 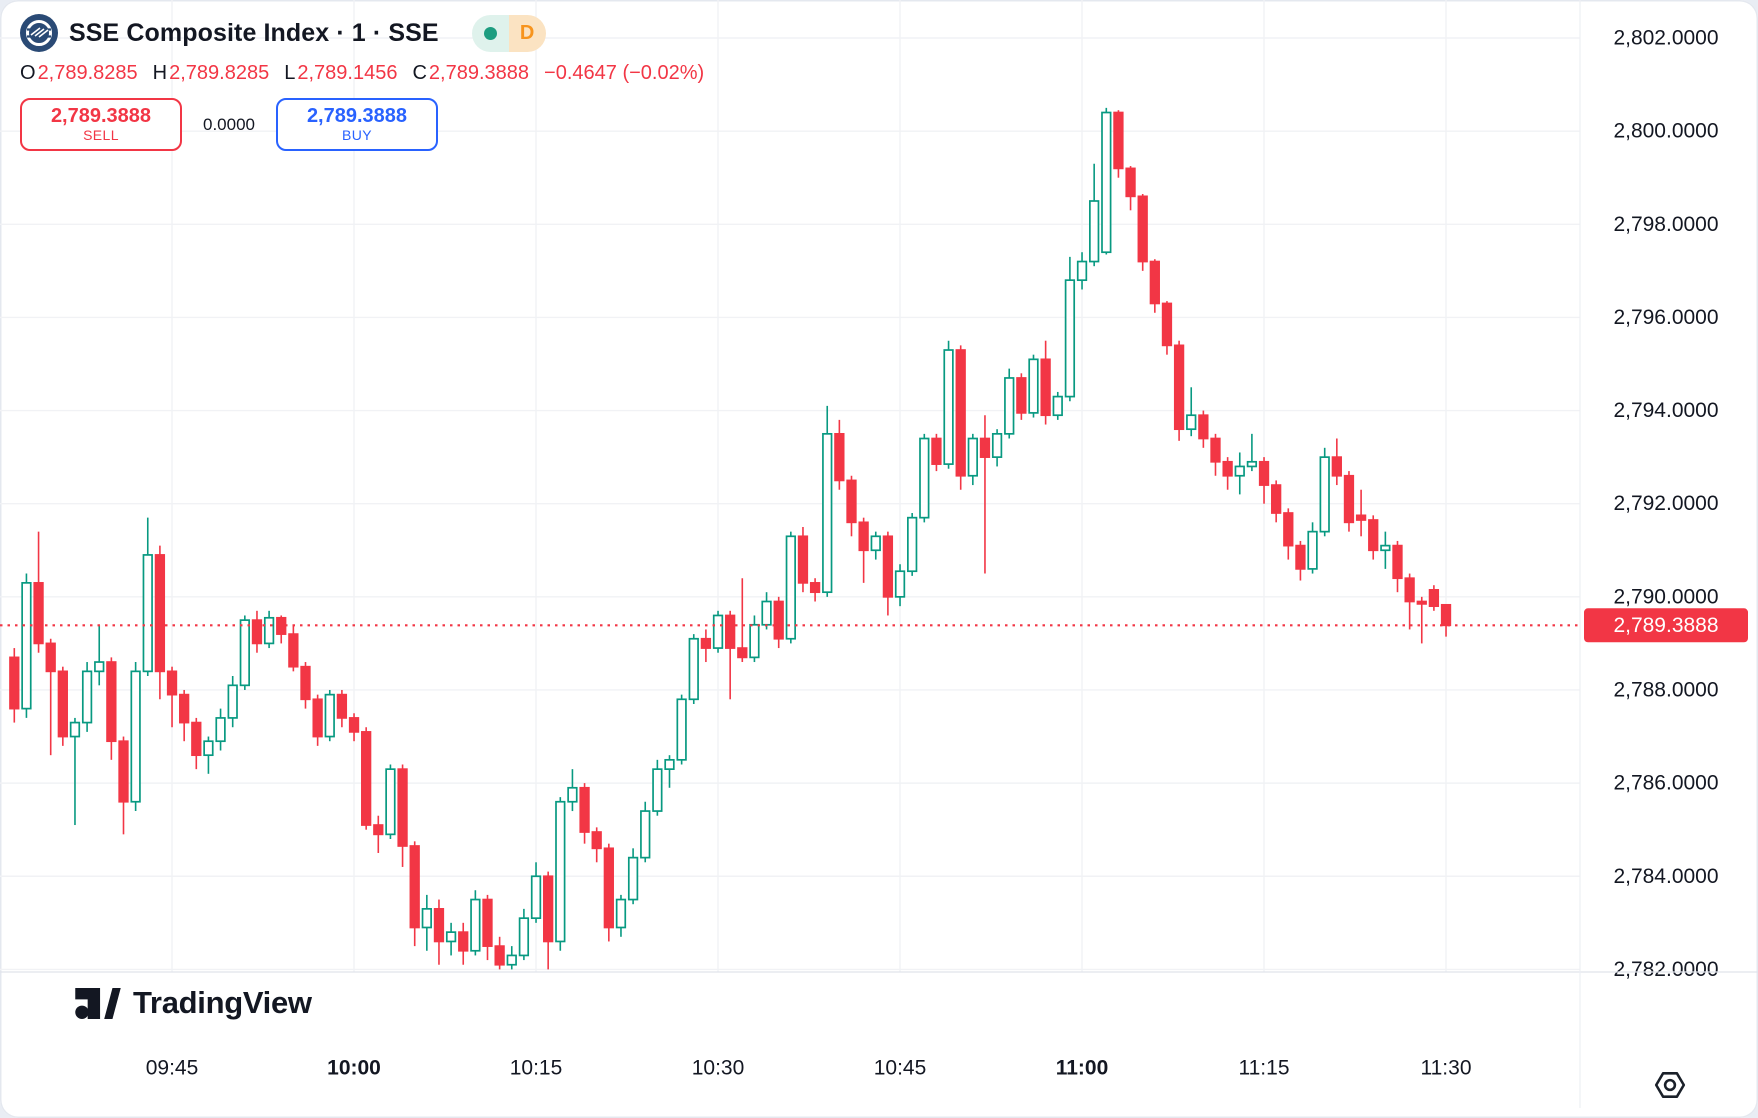 I want to click on interval-status-badge: D, so click(x=508, y=33).